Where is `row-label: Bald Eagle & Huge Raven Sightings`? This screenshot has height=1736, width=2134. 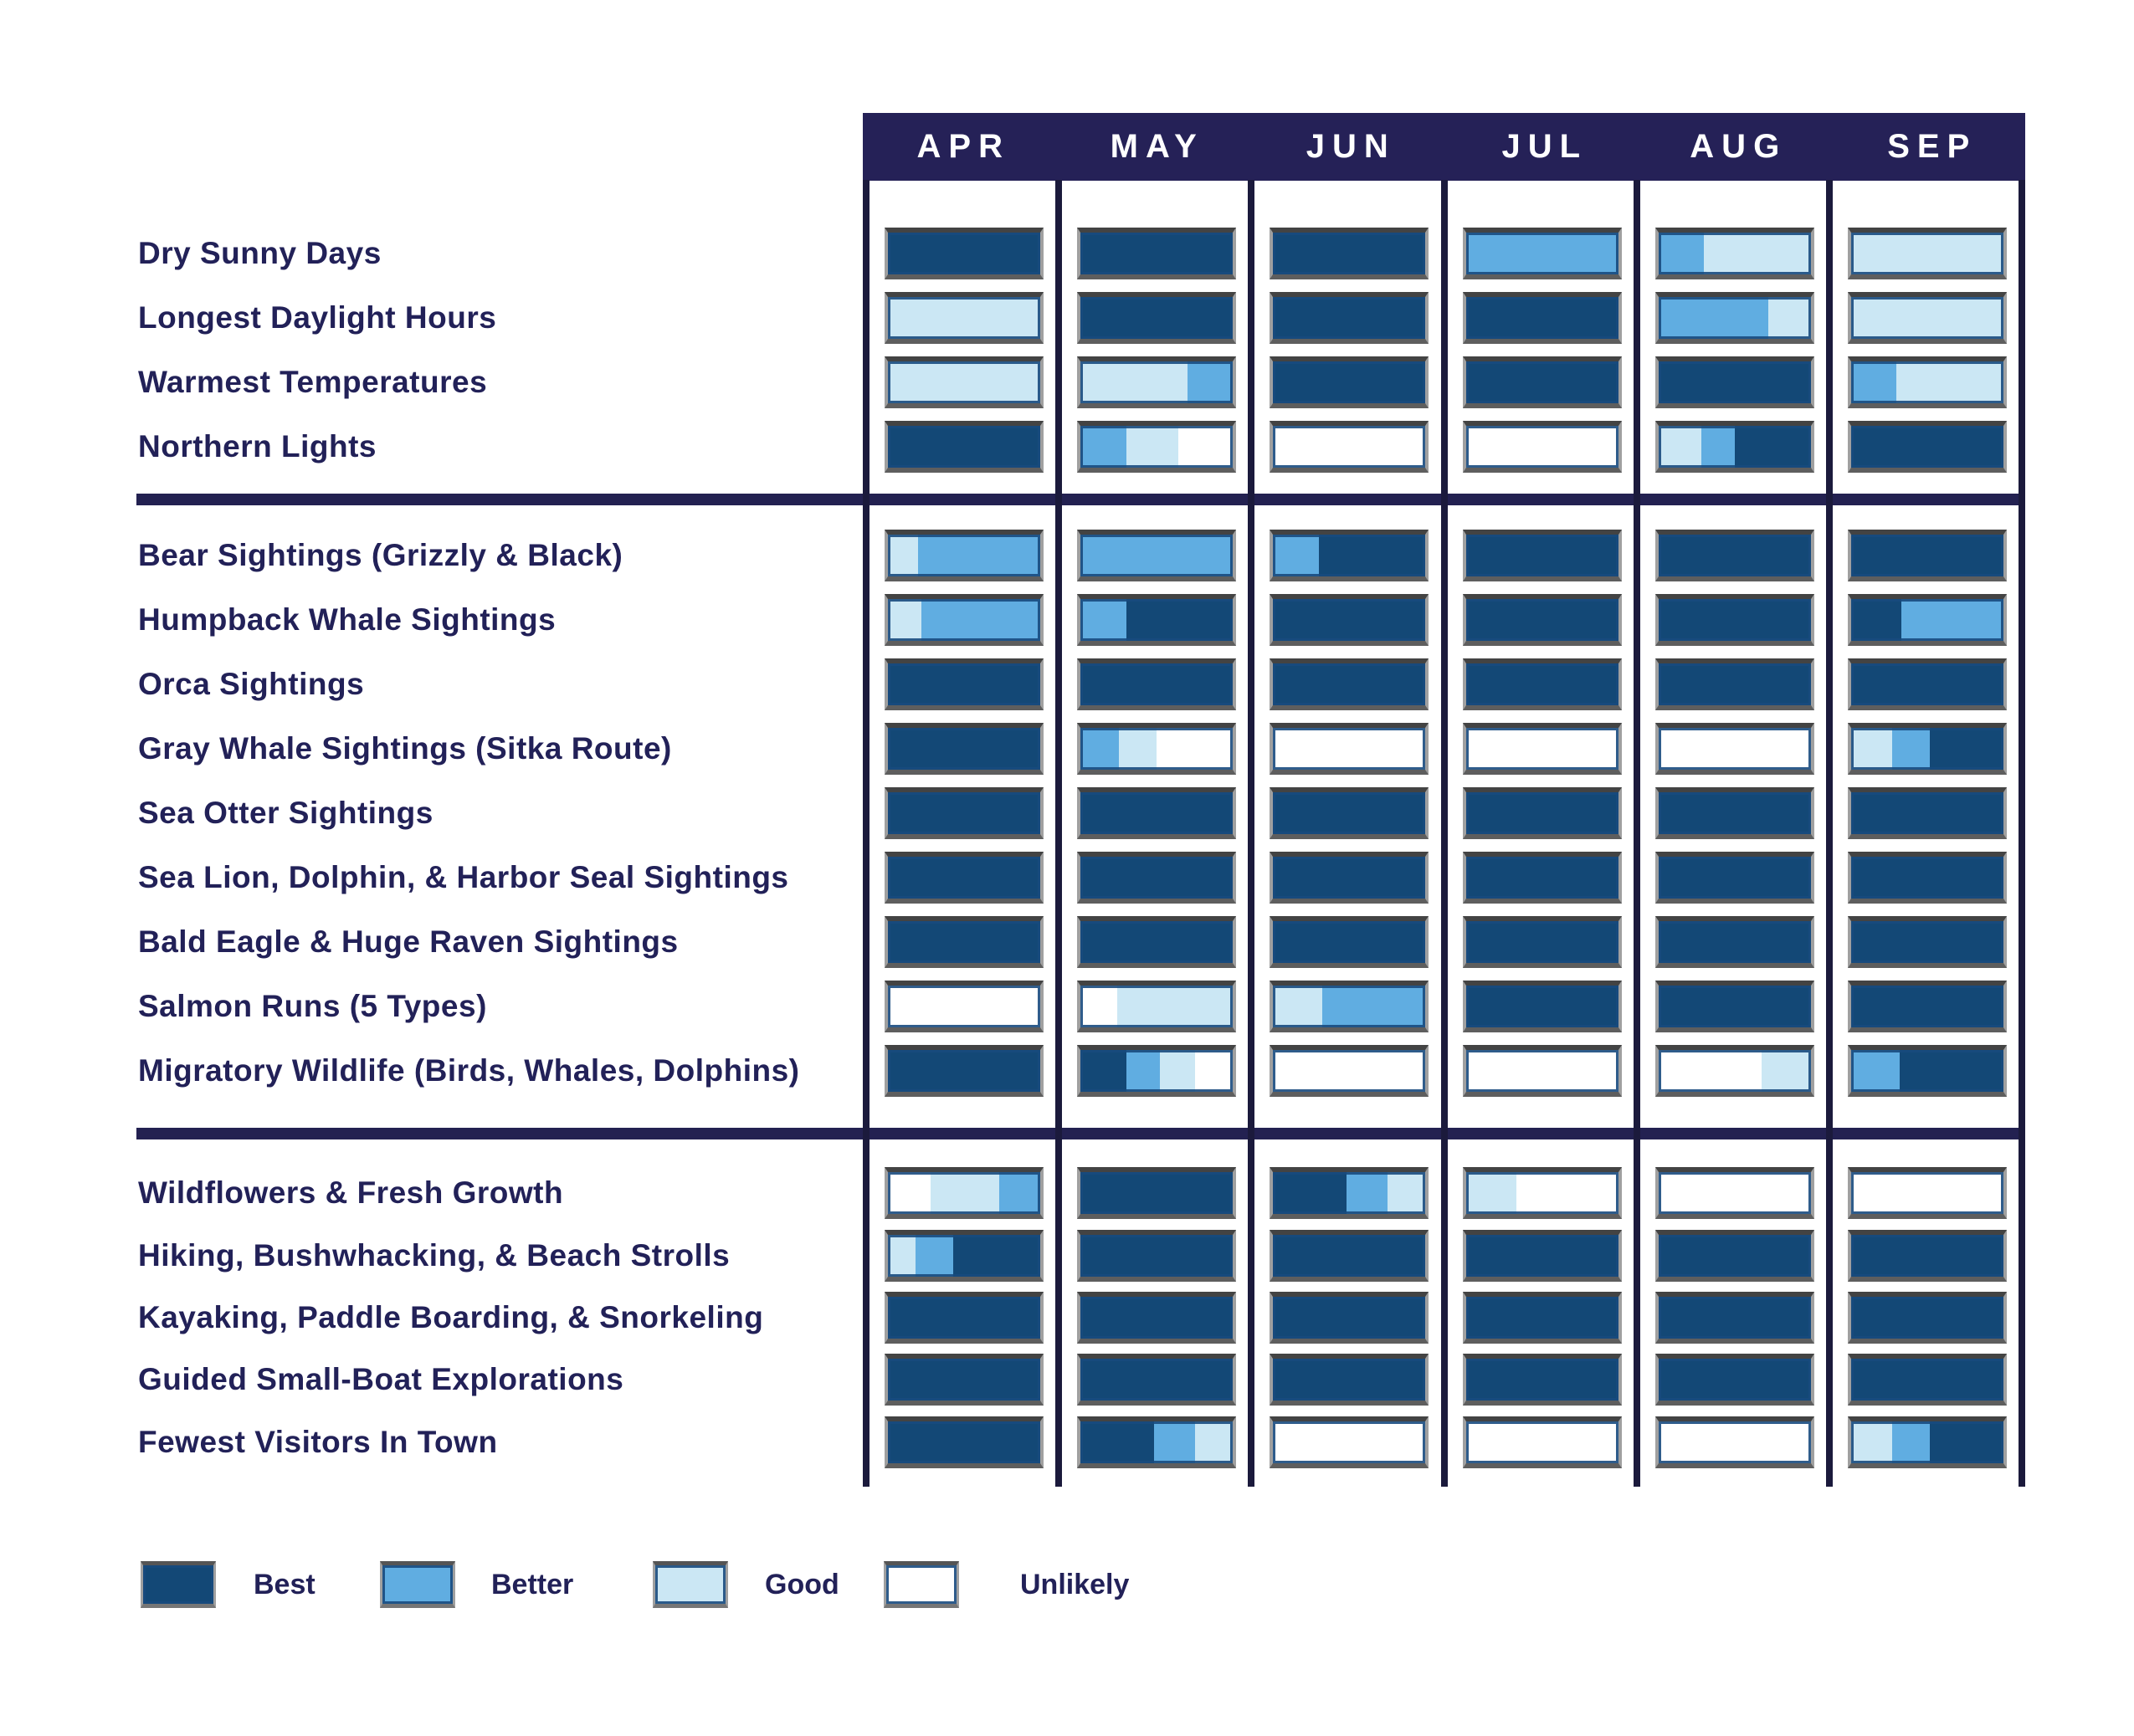 row-label: Bald Eagle & Huge Raven Sightings is located at coordinates (409, 941).